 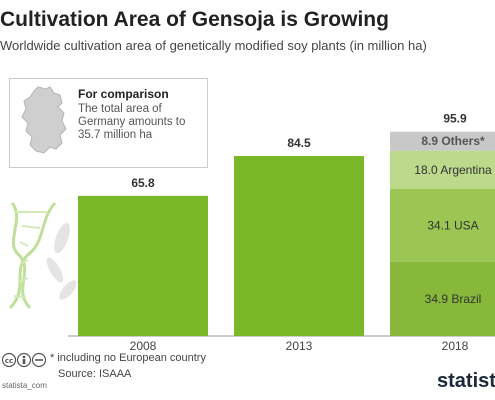 What do you see at coordinates (9, 361) in the screenshot?
I see `svg-text: cc` at bounding box center [9, 361].